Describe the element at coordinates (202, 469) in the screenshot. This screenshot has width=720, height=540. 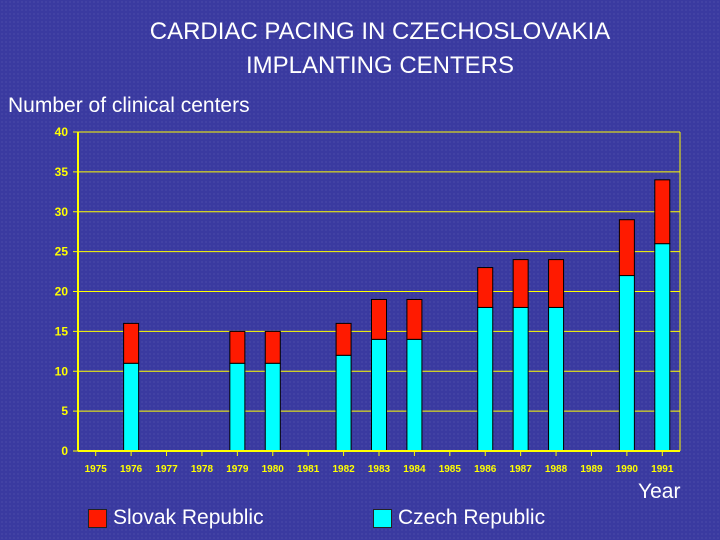
I see `x-tick-label: 1978` at that location.